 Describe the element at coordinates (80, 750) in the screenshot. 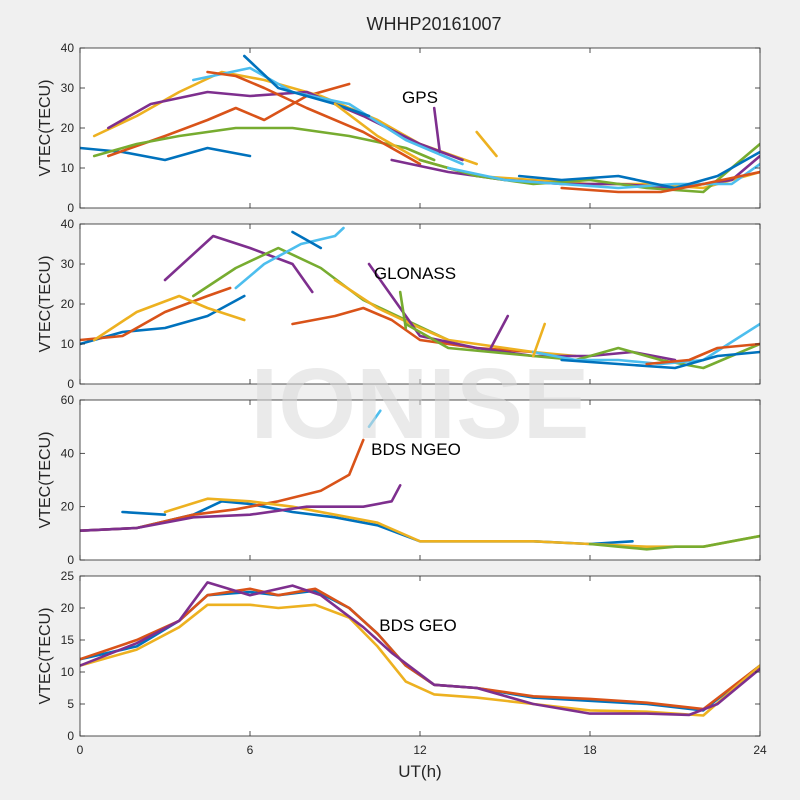

I see `x-tick-label: 0` at that location.